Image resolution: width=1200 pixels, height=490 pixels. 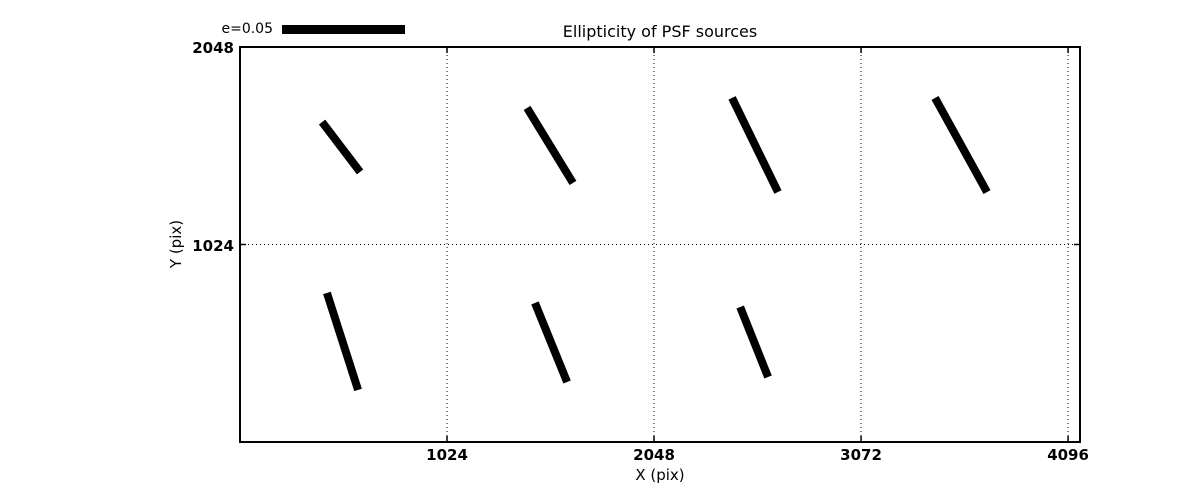 What do you see at coordinates (660, 31) in the screenshot?
I see `chart-title: Ellipticity of PSF sources` at bounding box center [660, 31].